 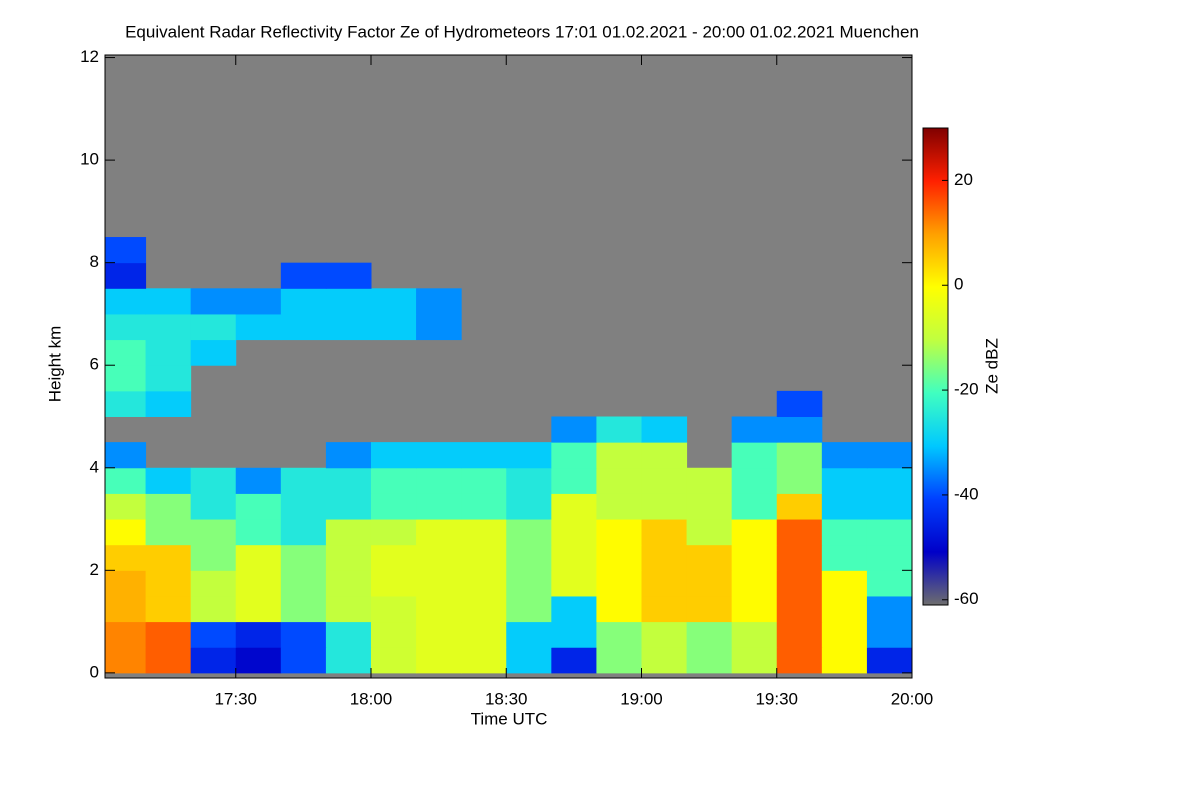 I want to click on y-tick-label: 4, so click(x=94, y=466).